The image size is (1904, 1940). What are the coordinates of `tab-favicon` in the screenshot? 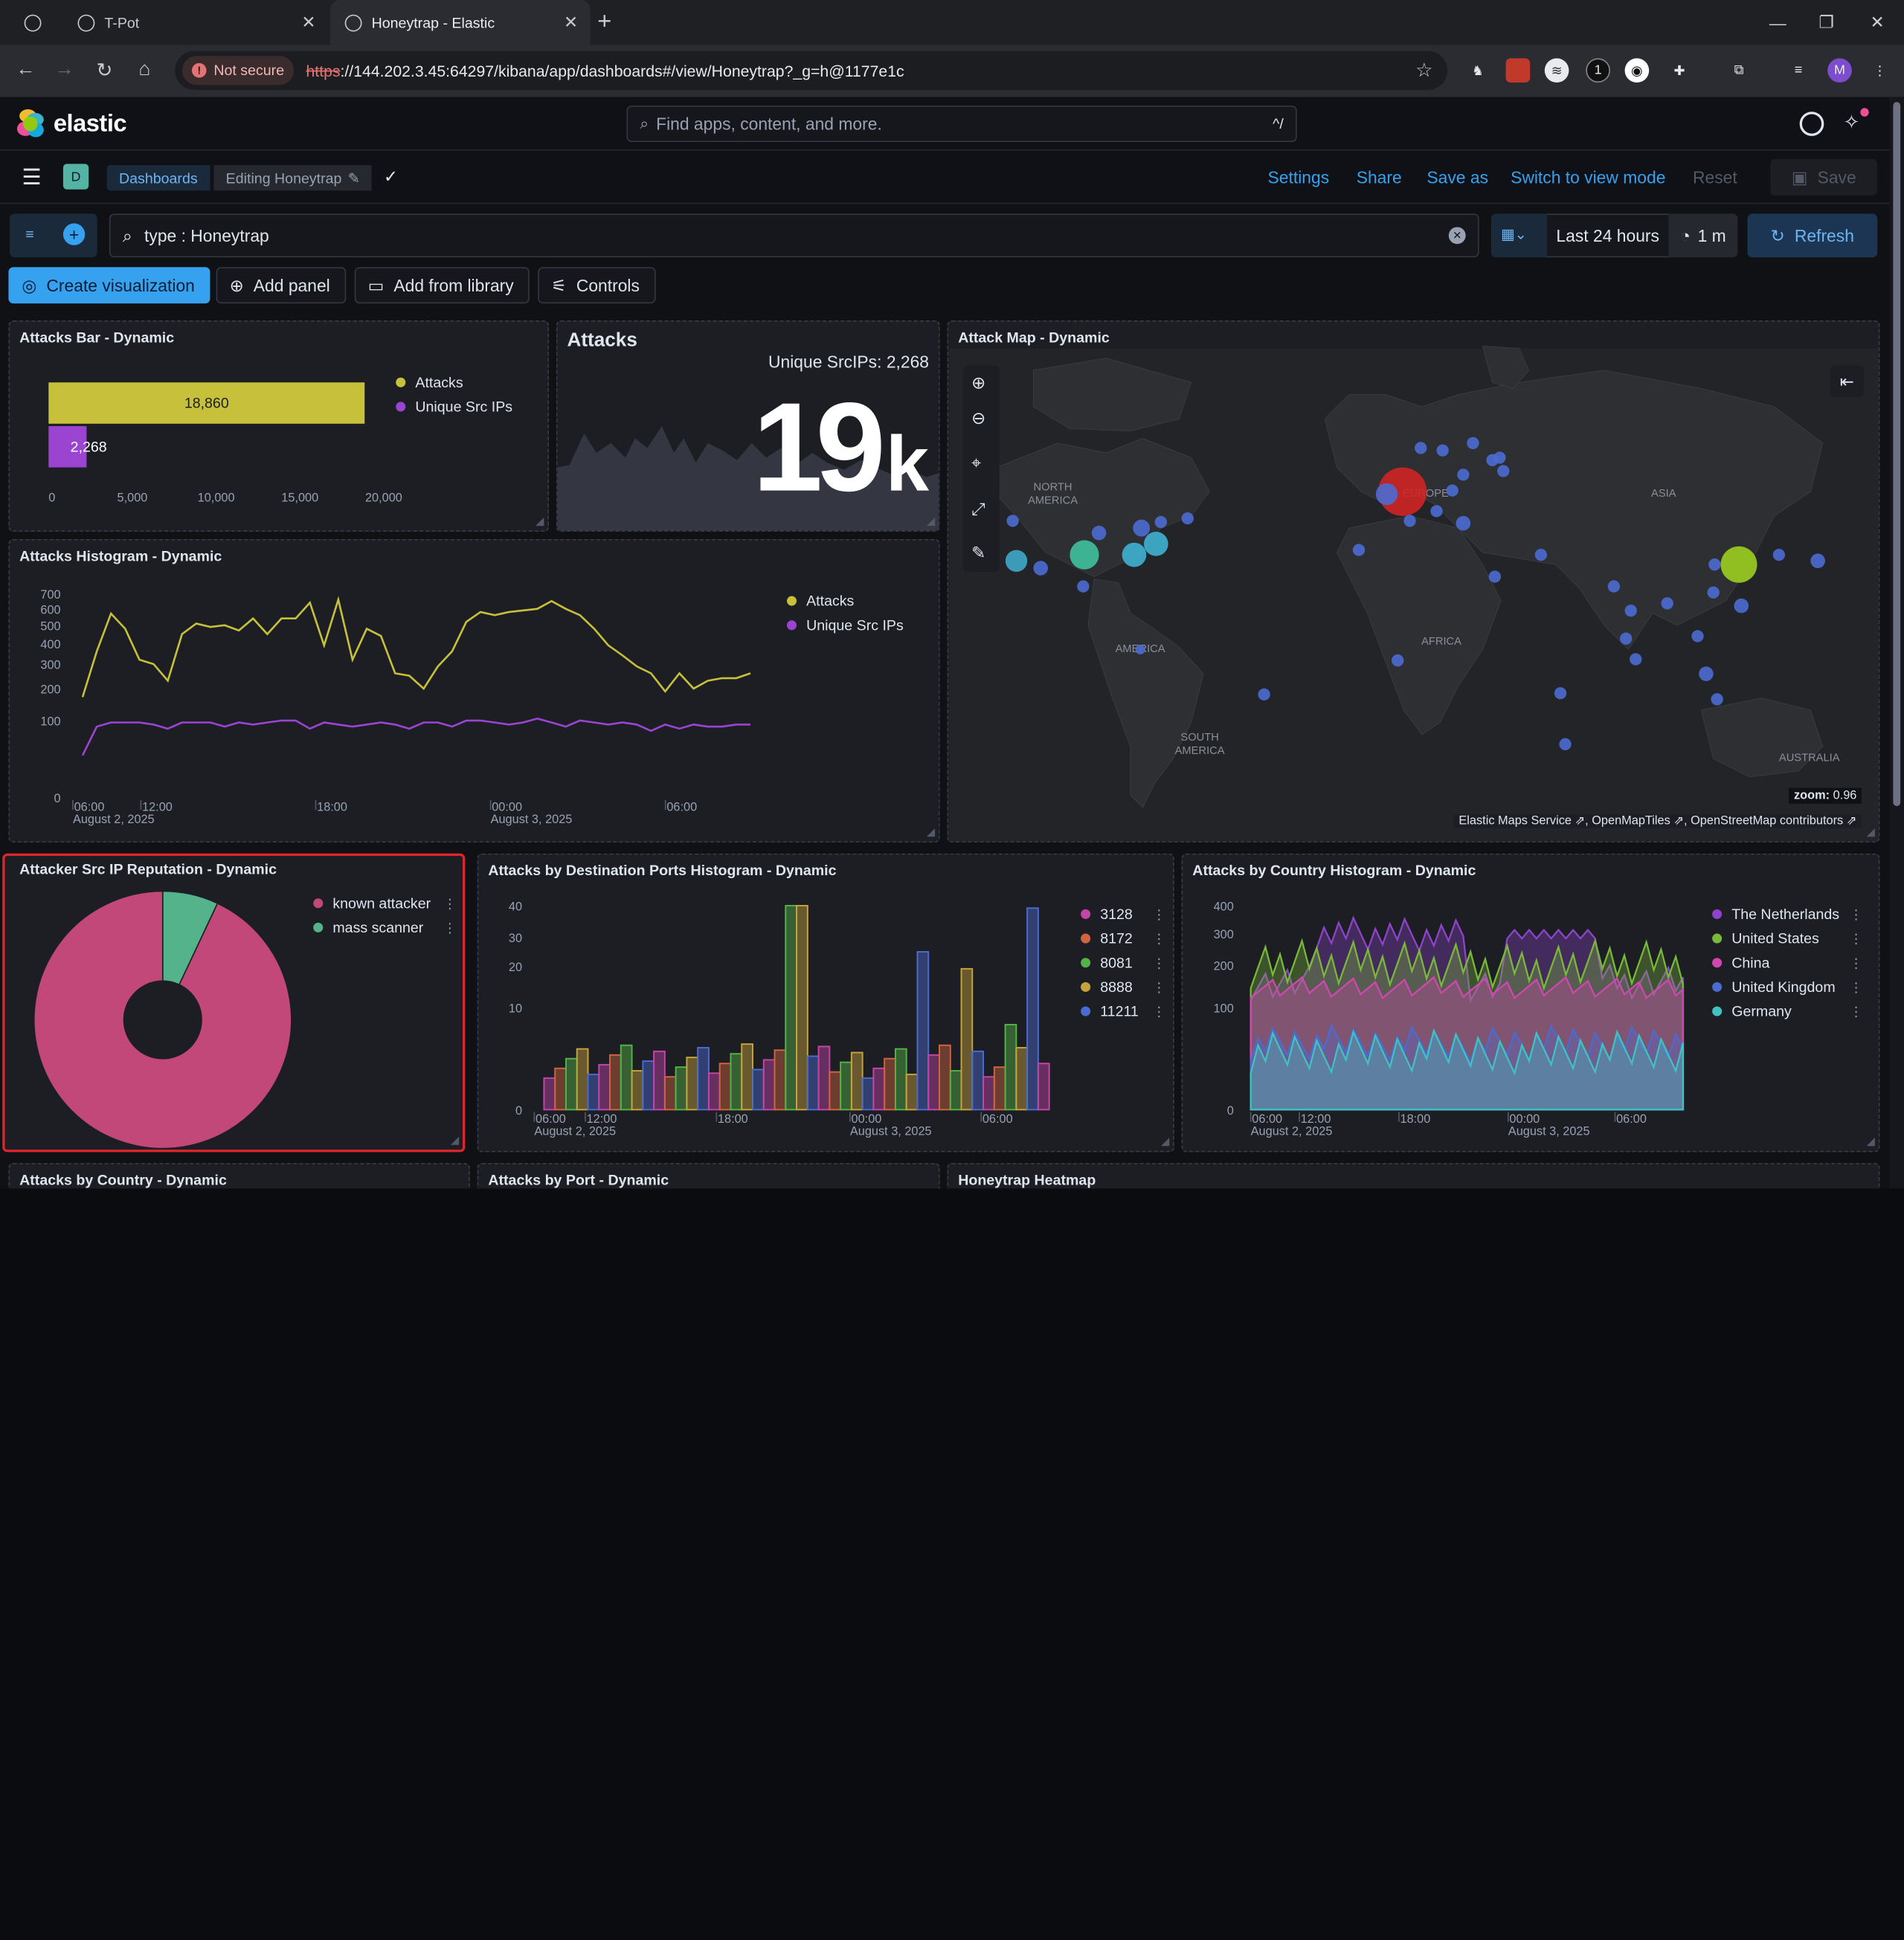 It's located at (36, 22).